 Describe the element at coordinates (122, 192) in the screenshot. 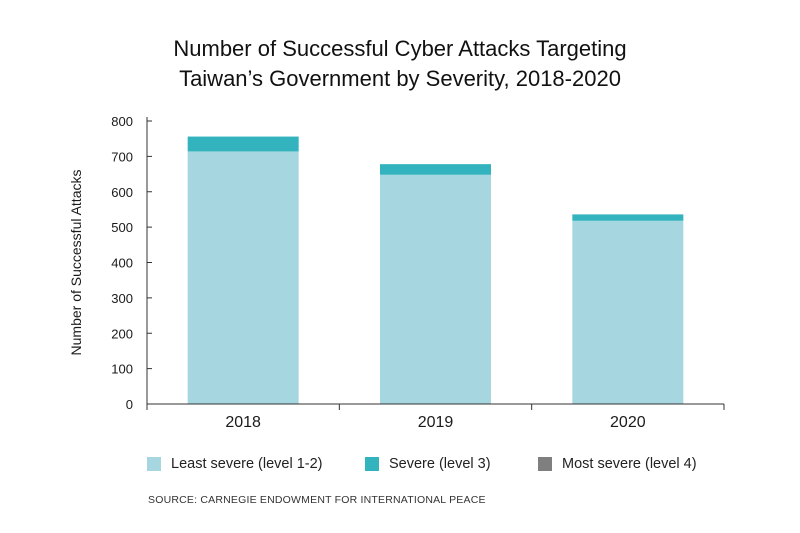

I see `y-tick-label-600: 600` at that location.